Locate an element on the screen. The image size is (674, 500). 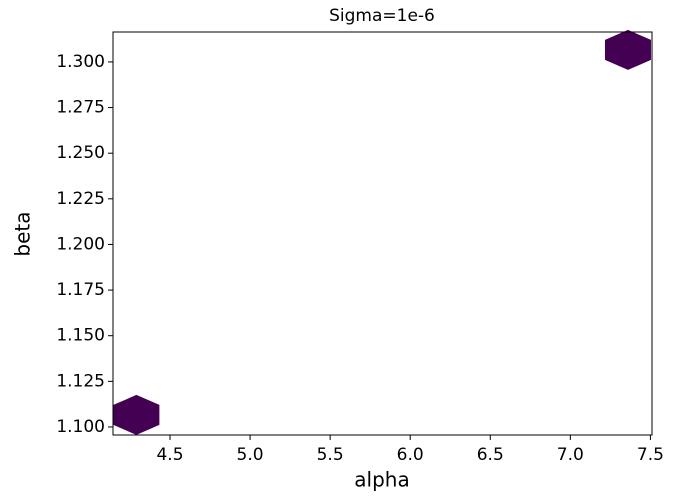
x-tick-label: 7.5 is located at coordinates (650, 455).